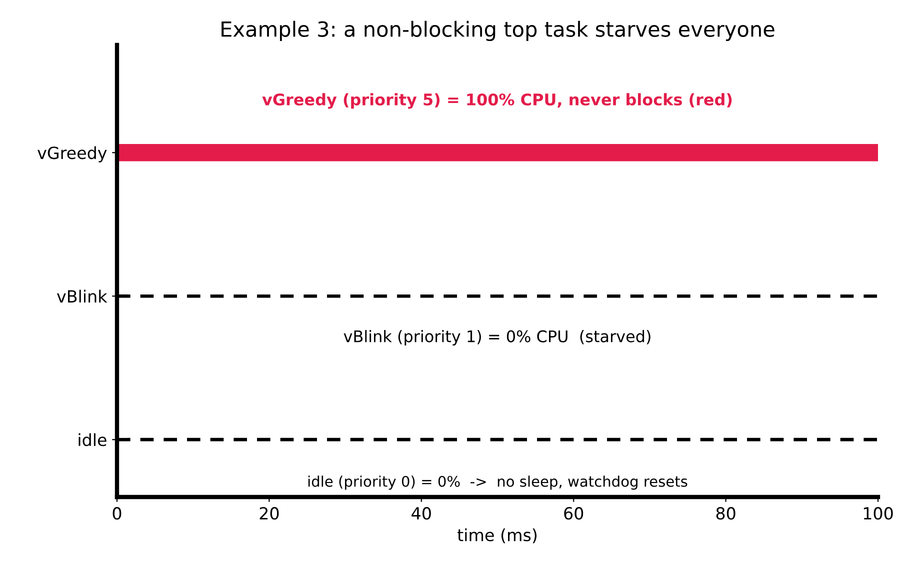  Describe the element at coordinates (82, 296) in the screenshot. I see `y-tick-label: vBlink` at that location.